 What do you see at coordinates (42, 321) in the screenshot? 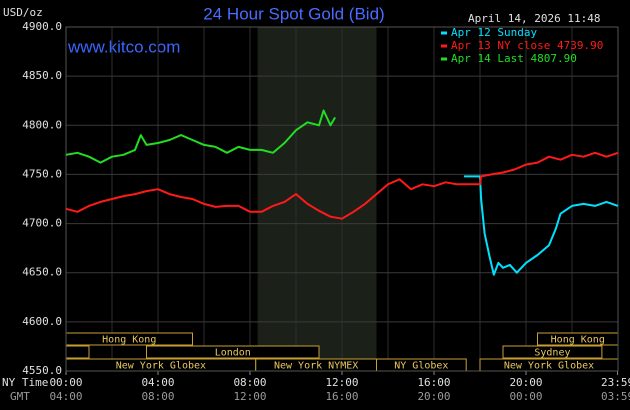
I see `y-tick-label: 4600.0` at bounding box center [42, 321].